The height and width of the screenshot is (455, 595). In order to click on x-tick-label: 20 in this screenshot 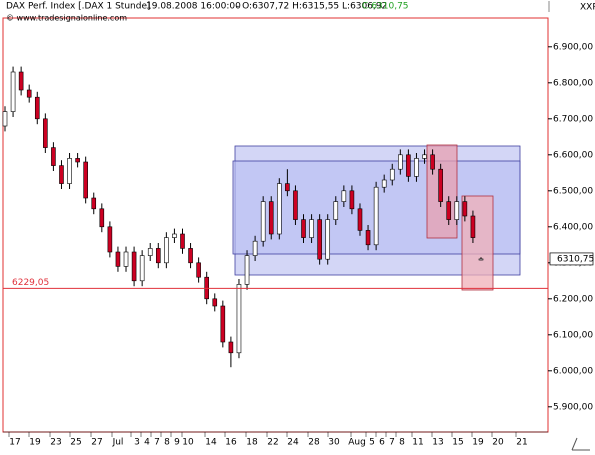, I will do `click(498, 443)`.